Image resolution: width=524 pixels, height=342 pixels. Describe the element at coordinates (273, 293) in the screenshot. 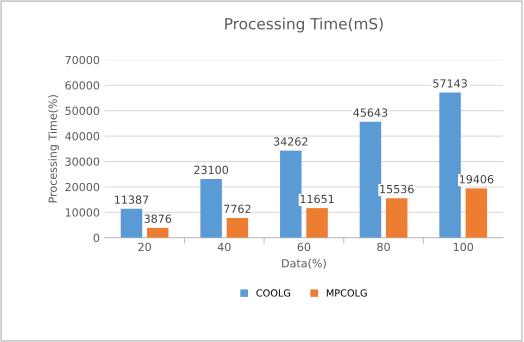

I see `legend-label: COOLG` at that location.